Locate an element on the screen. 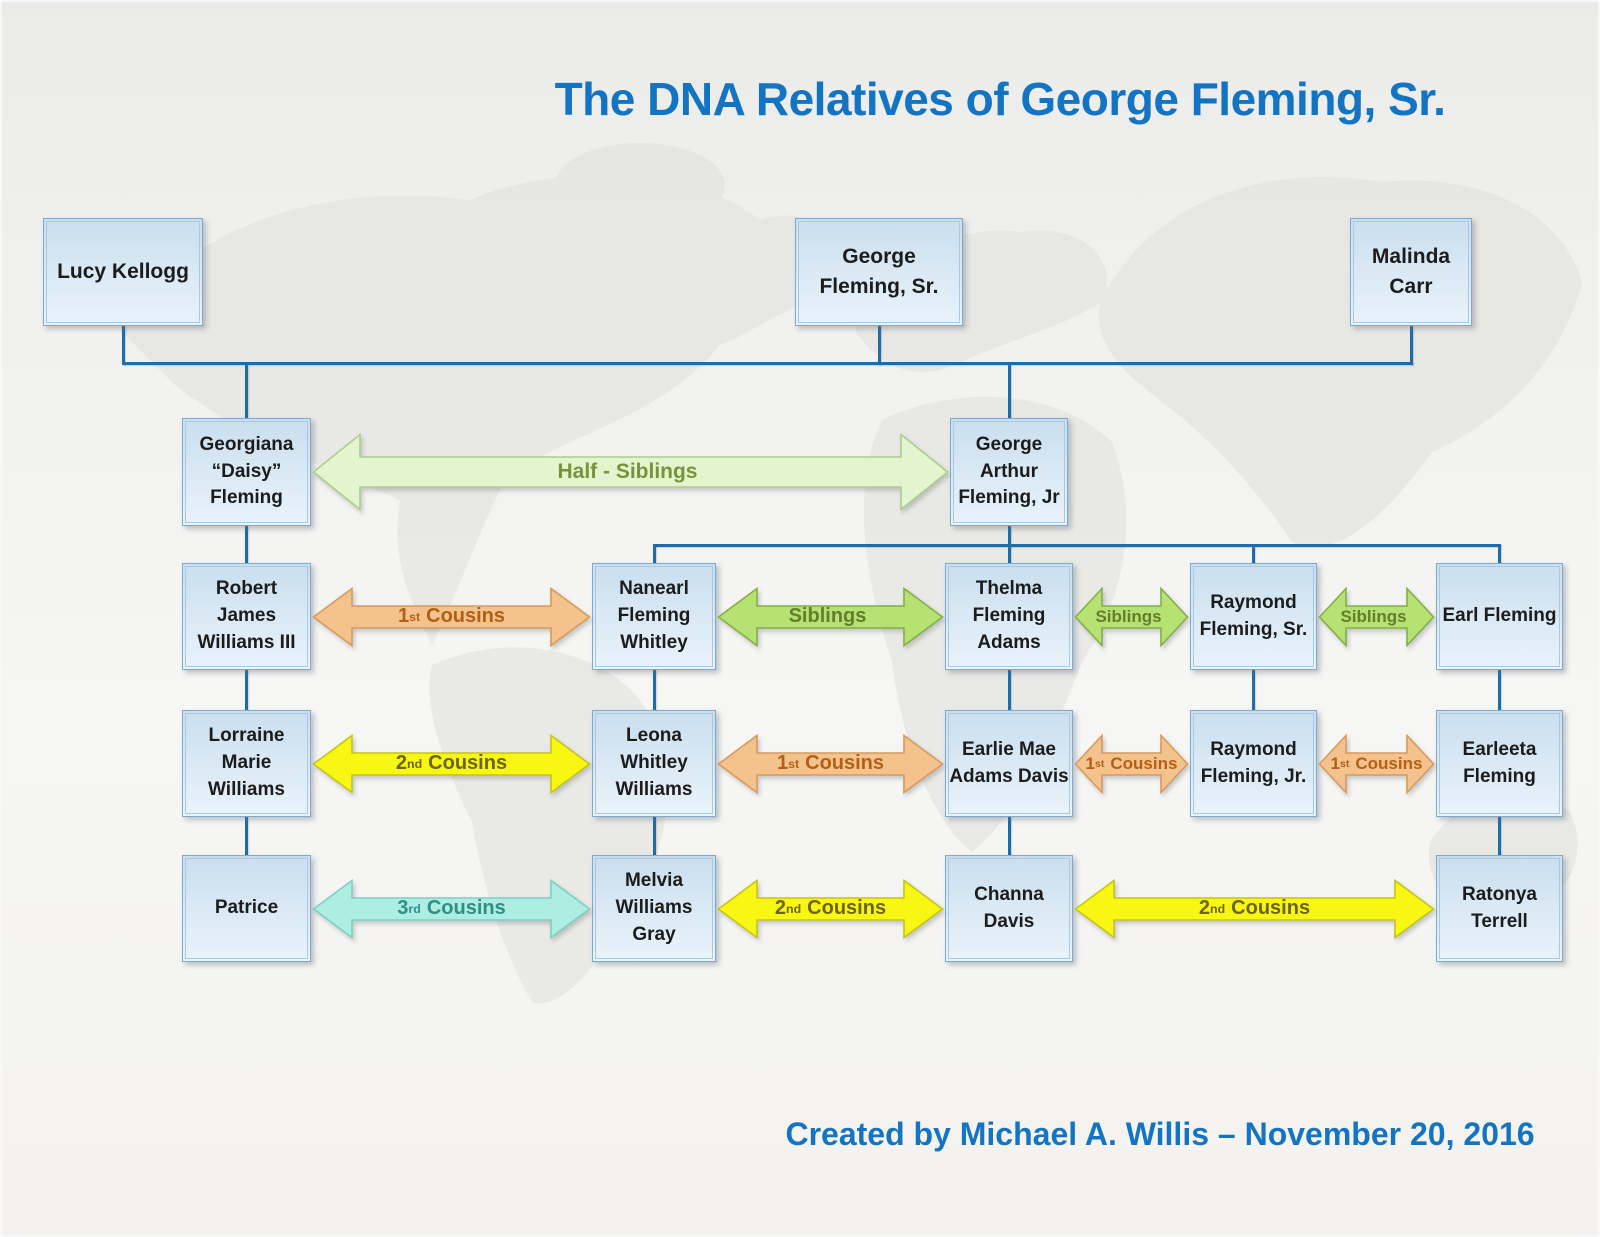  person-node-lucy: Lucy Kellogg is located at coordinates (123, 272).